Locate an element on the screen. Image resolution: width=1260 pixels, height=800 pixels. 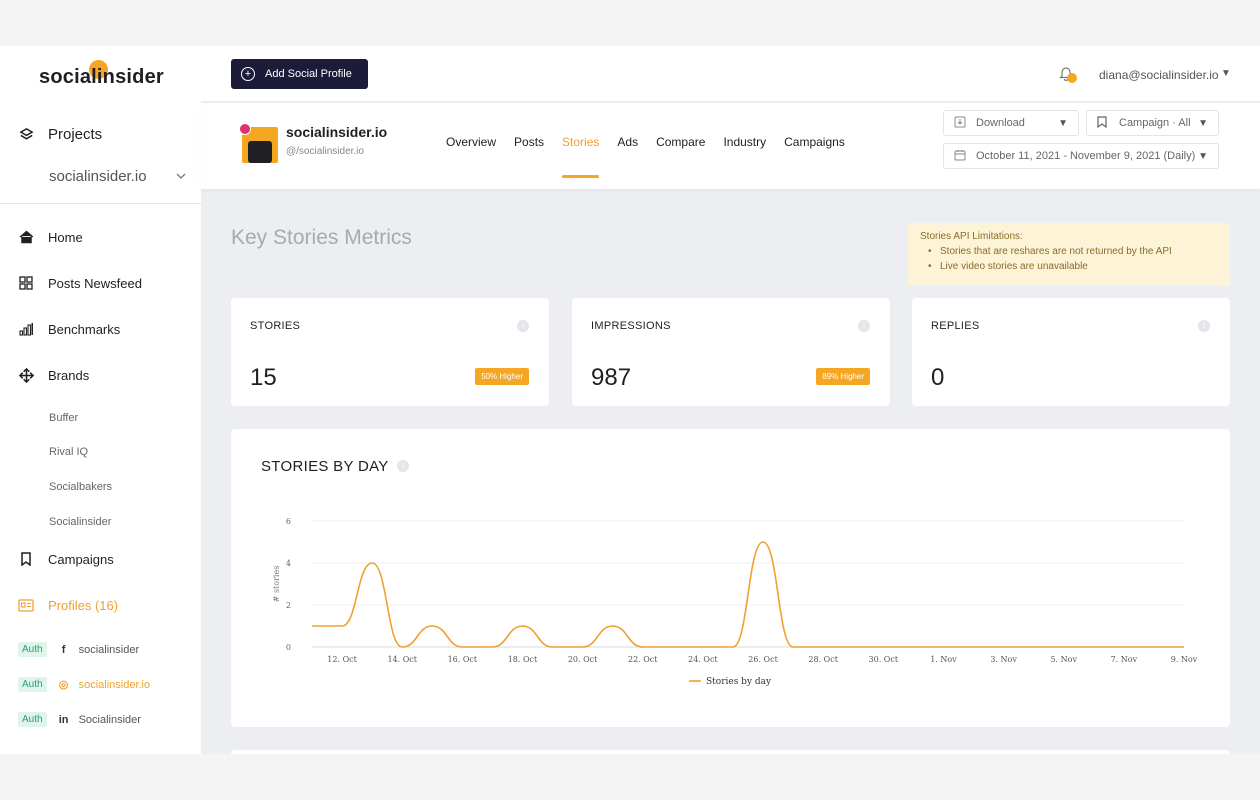
campaign-dropdown: Campaign · All ▼ is located at coordinates (1152, 123).